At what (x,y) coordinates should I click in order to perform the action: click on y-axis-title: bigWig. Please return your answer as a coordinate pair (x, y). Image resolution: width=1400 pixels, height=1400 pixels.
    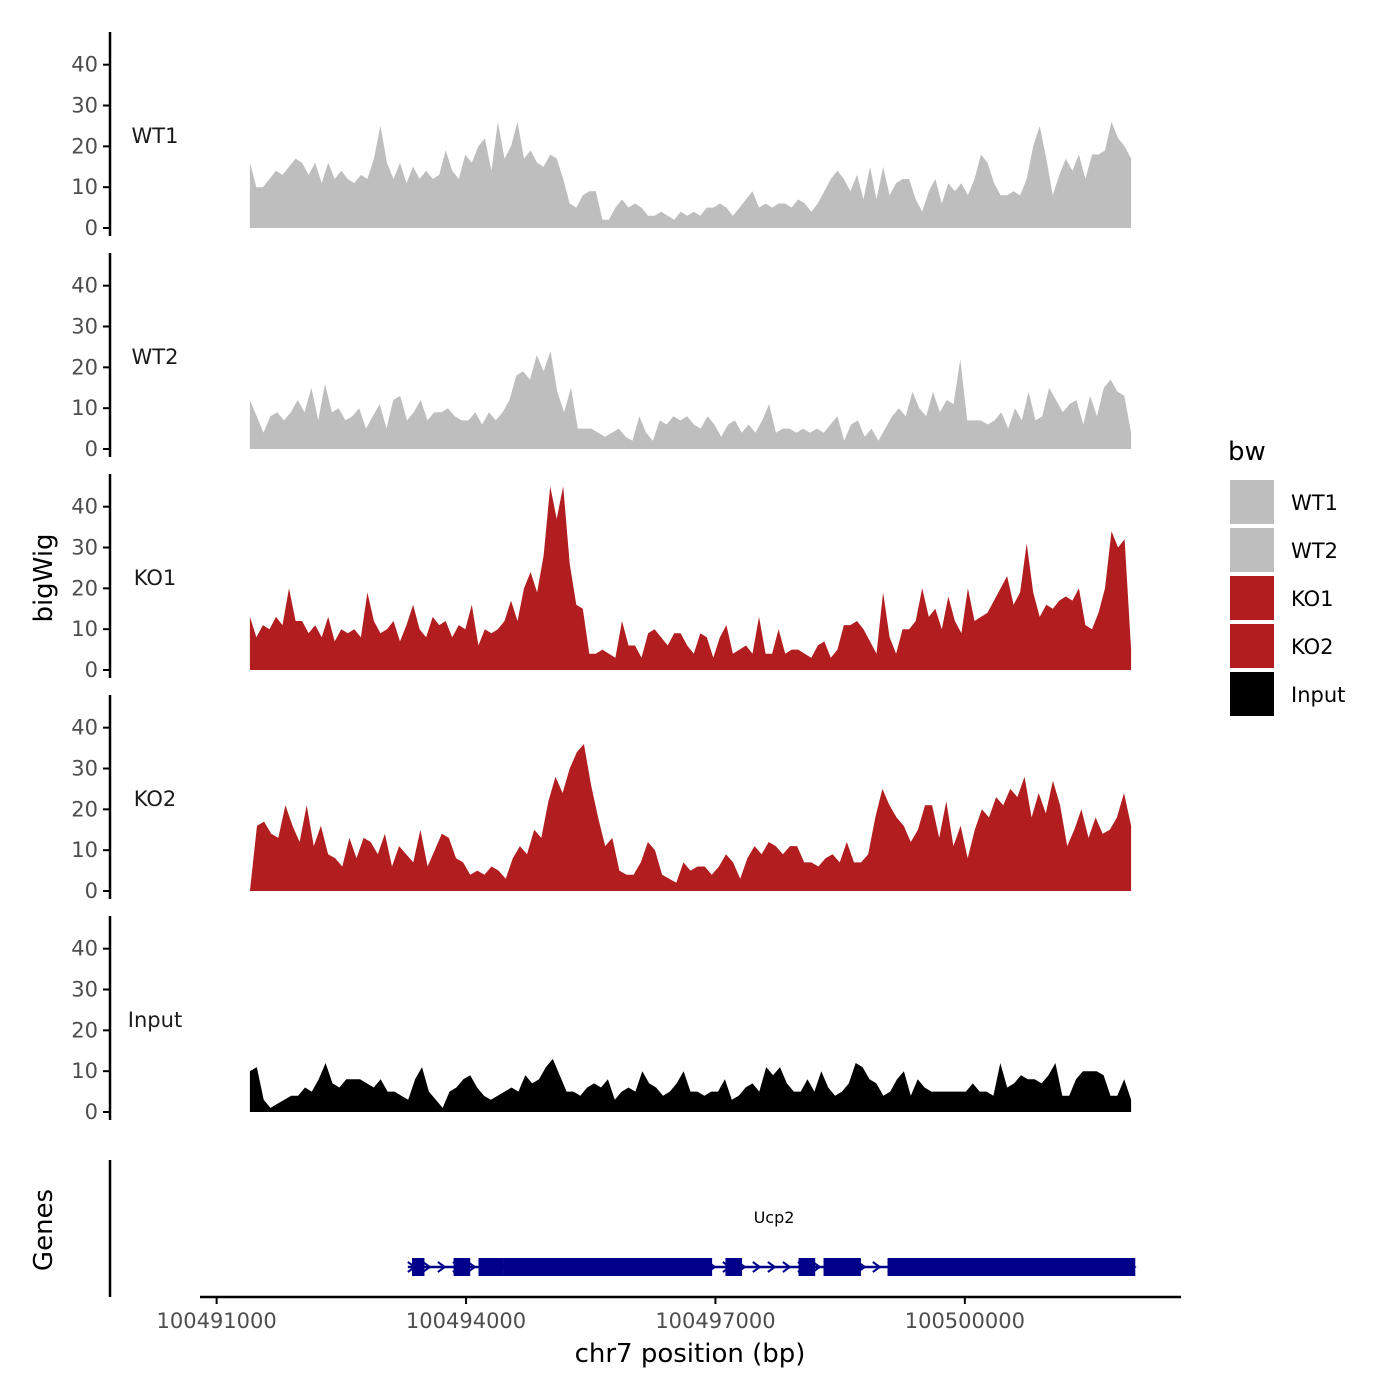
    Looking at the image, I should click on (44, 577).